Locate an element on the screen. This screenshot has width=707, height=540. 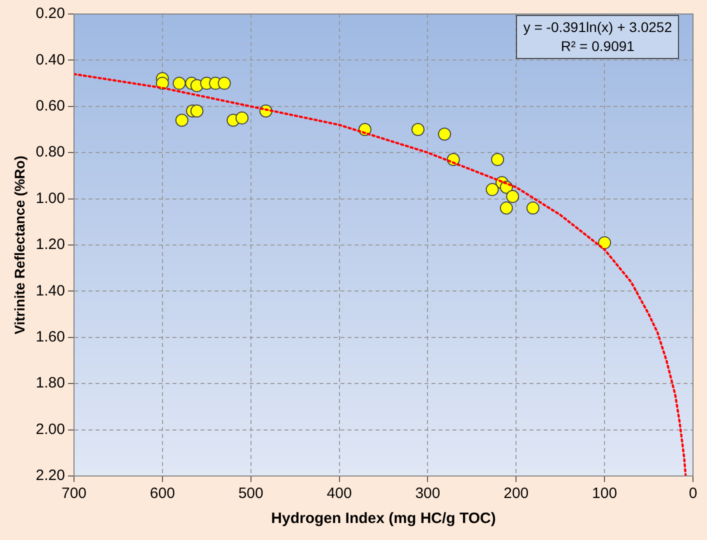
y-tick-label: 0.40 is located at coordinates (50, 59).